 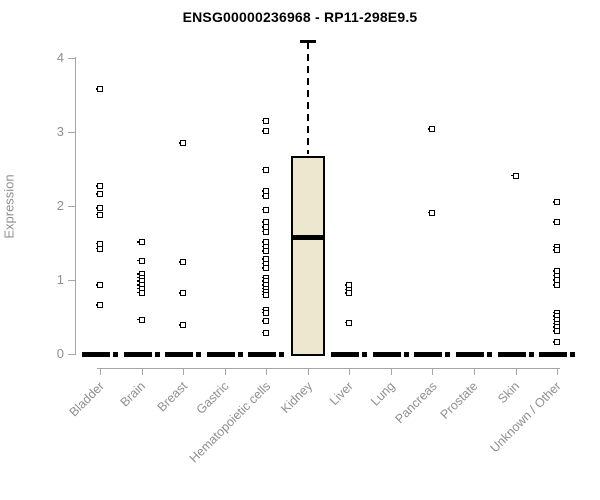 What do you see at coordinates (86, 399) in the screenshot?
I see `x-tick-label: Bladder` at bounding box center [86, 399].